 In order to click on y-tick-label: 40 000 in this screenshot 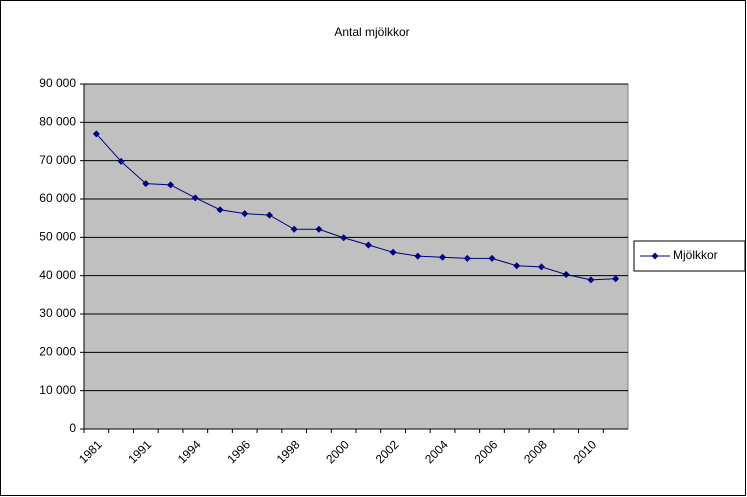, I will do `click(57, 275)`.